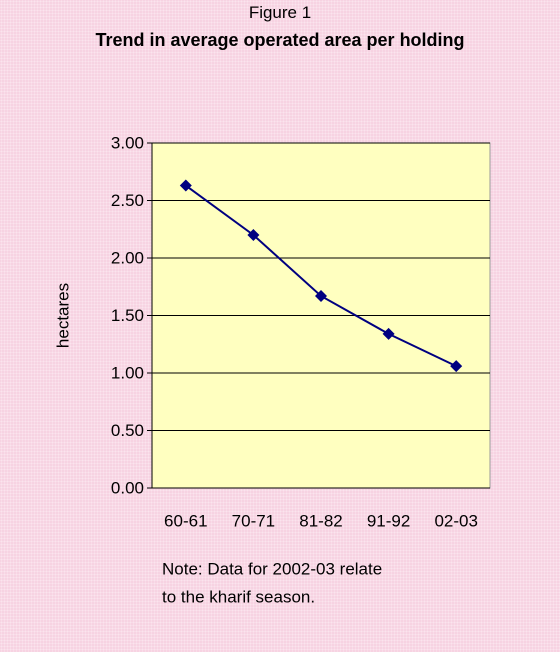 This screenshot has width=560, height=652. Describe the element at coordinates (62, 315) in the screenshot. I see `y-axis-label: hectares` at that location.